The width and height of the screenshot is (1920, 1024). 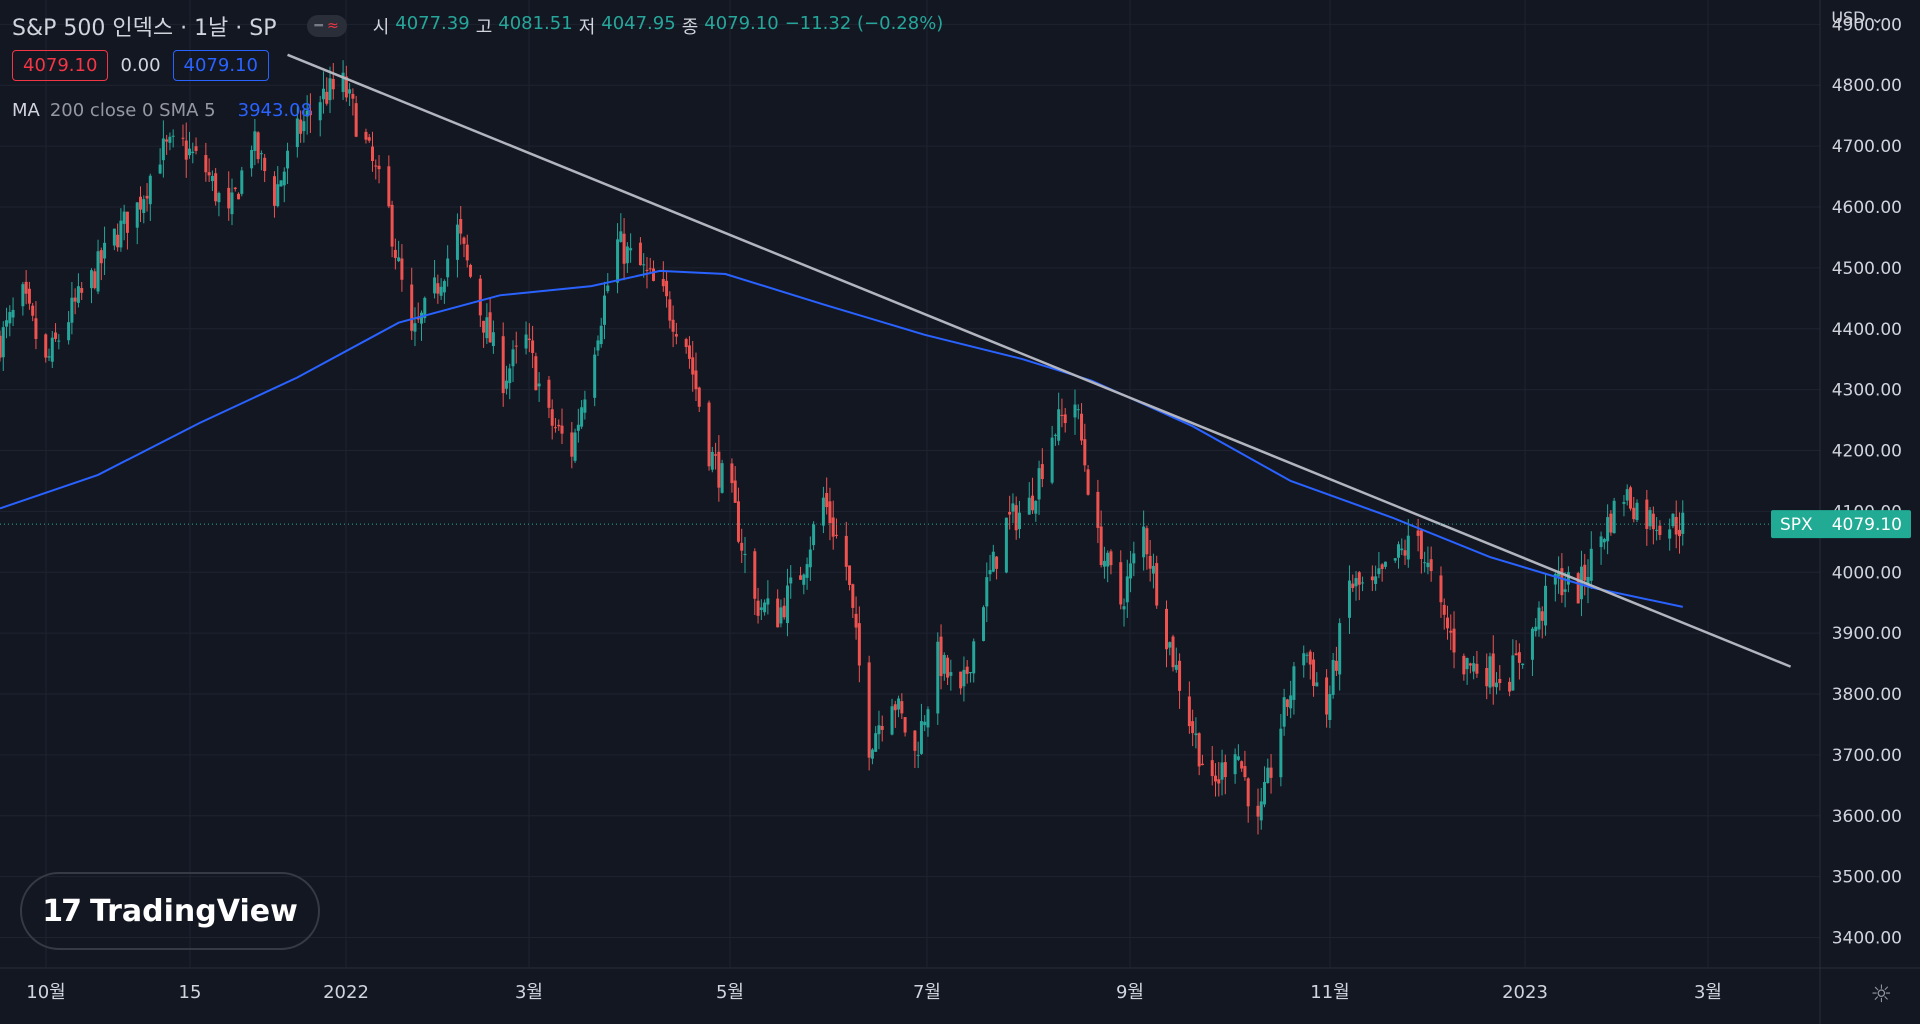 I want to click on symbol-title: S&P 500 인덱스 · 1날 · SP, so click(x=144, y=28).